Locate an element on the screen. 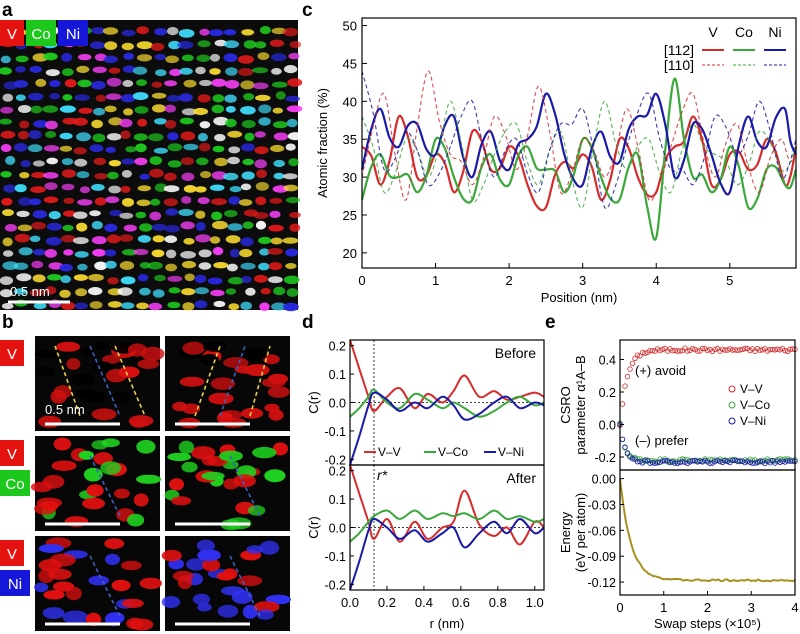 The width and height of the screenshot is (800, 634). panel-b-label: b is located at coordinates (8, 322).